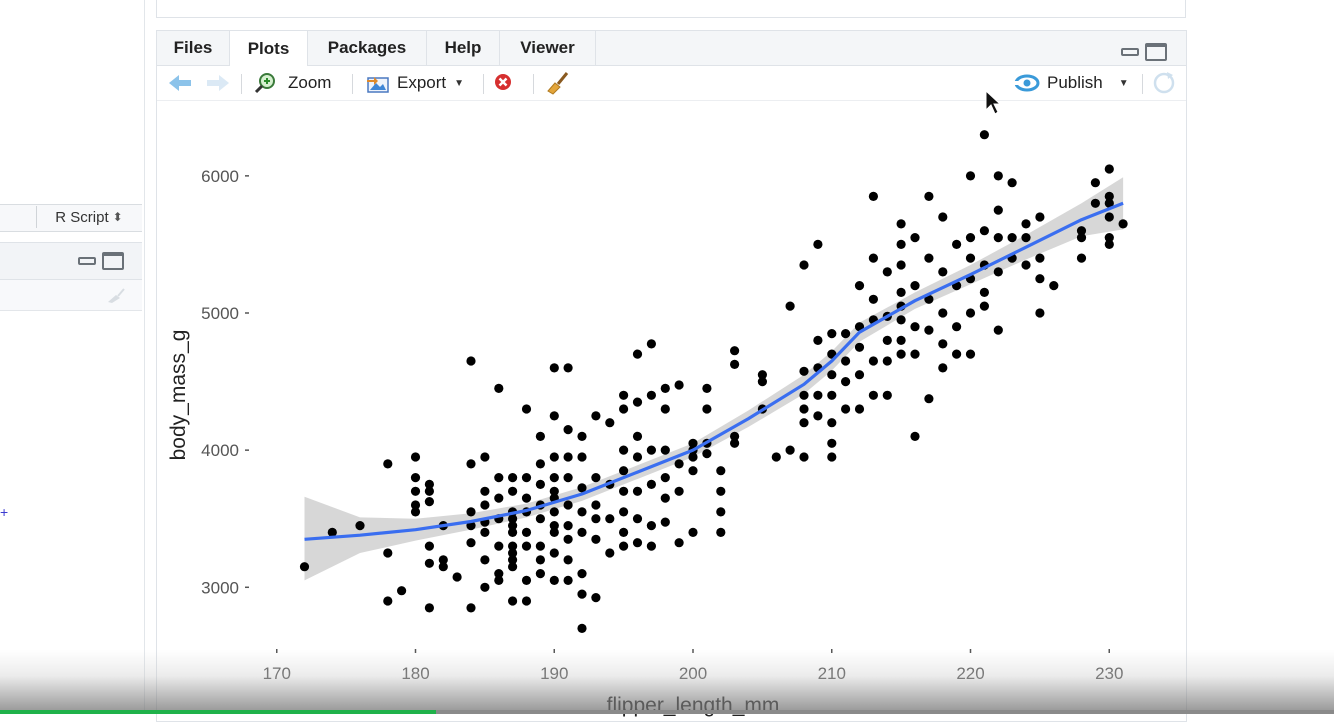  What do you see at coordinates (1071, 83) in the screenshot?
I see `publish-button: Publish ▼` at bounding box center [1071, 83].